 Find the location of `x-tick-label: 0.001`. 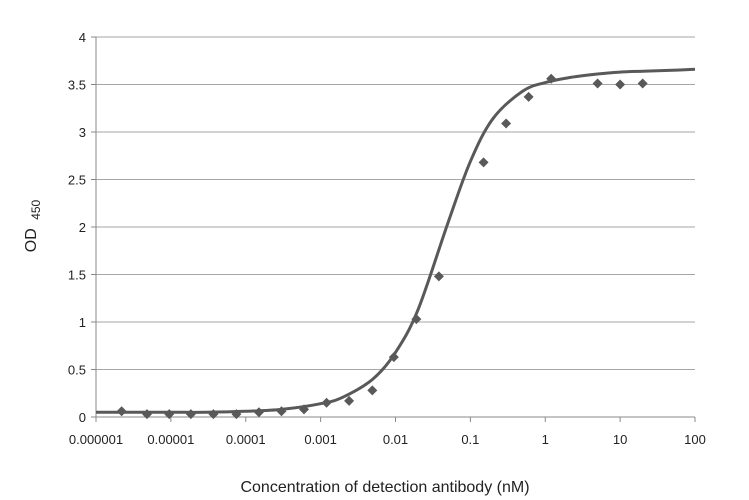

x-tick-label: 0.001 is located at coordinates (320, 439).